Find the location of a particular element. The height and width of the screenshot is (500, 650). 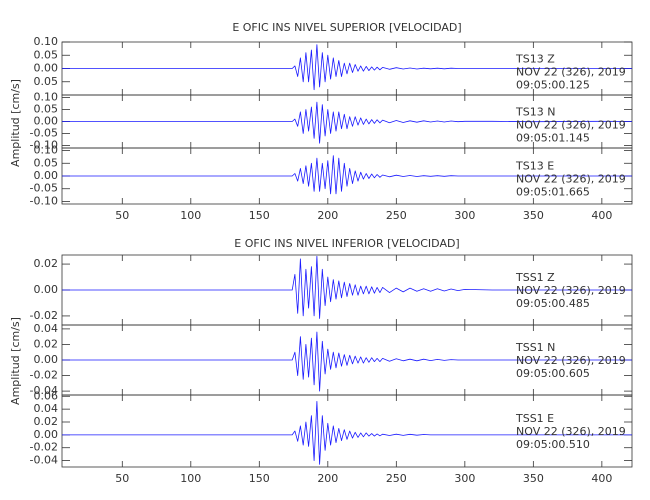

time-label: 09:05:00.485 is located at coordinates (553, 303).